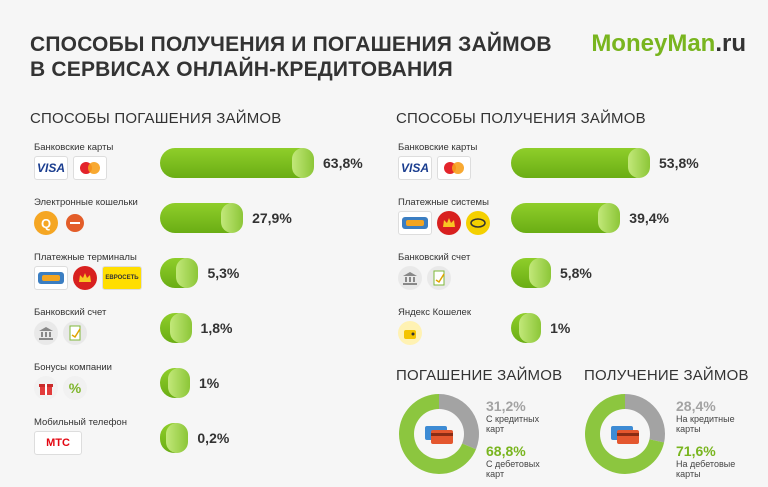  What do you see at coordinates (80, 422) in the screenshot?
I see `category-label: Мобильный телефон` at bounding box center [80, 422].